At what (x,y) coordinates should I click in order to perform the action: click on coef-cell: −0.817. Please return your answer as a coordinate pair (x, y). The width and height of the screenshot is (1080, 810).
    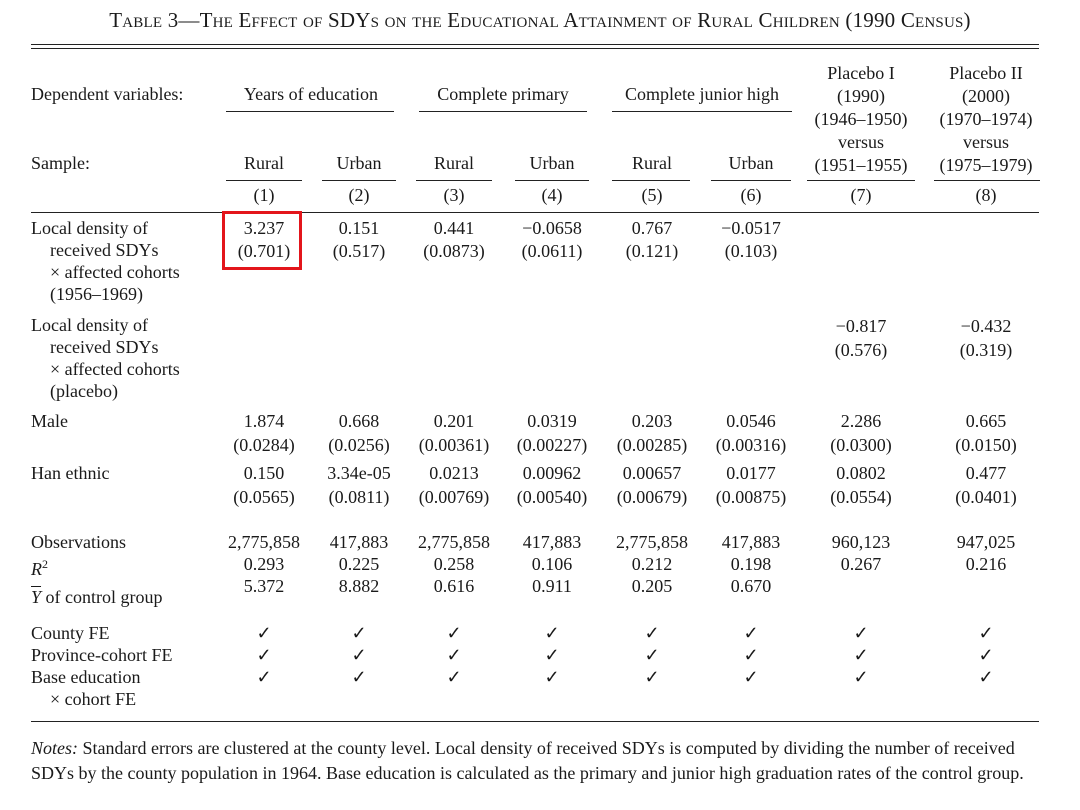
    Looking at the image, I should click on (861, 326).